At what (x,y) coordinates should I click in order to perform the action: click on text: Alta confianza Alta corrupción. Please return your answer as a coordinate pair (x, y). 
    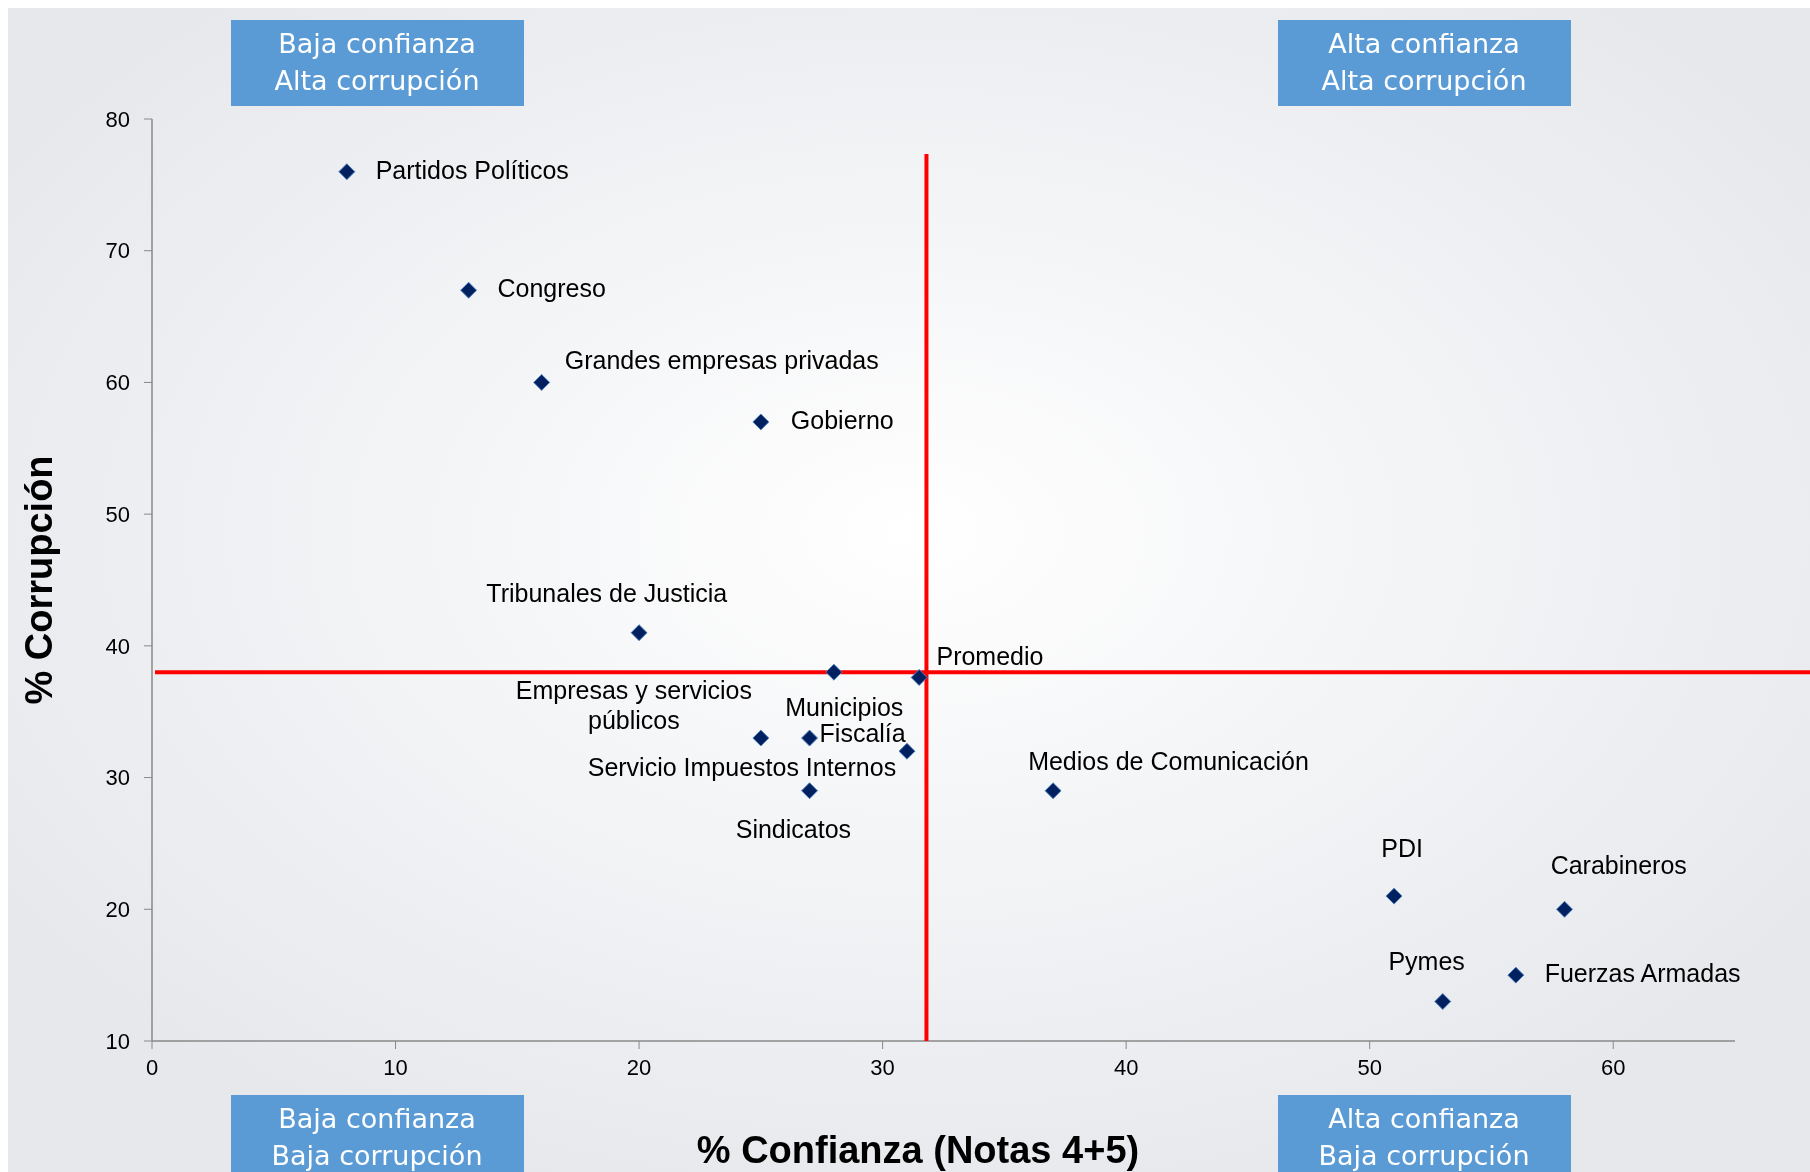
    Looking at the image, I should click on (1424, 62).